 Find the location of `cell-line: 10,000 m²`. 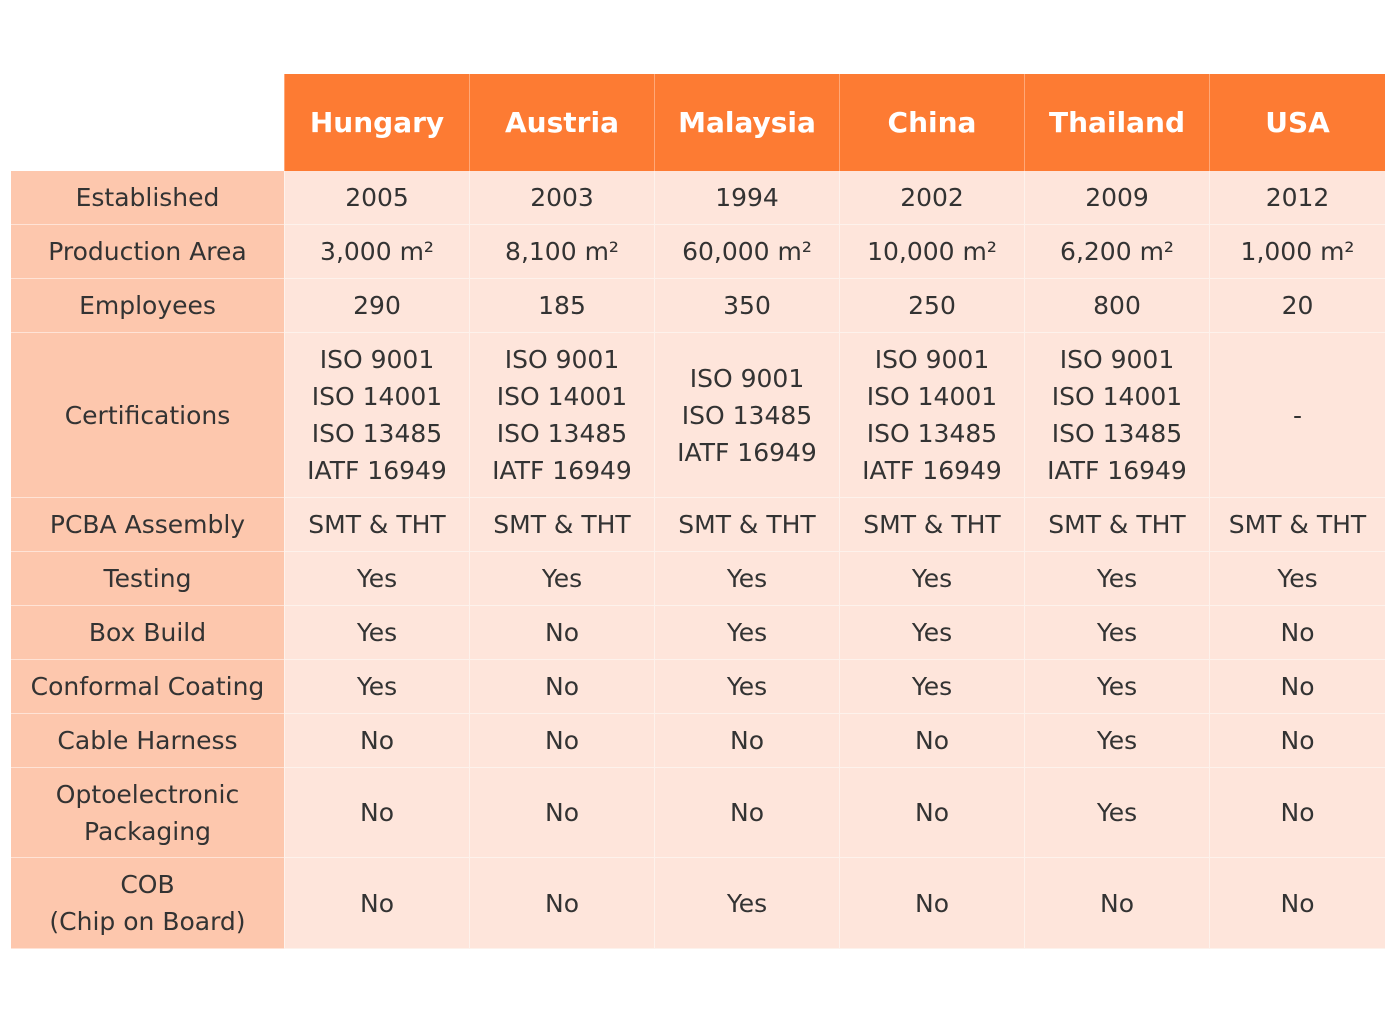

cell-line: 10,000 m² is located at coordinates (932, 251).